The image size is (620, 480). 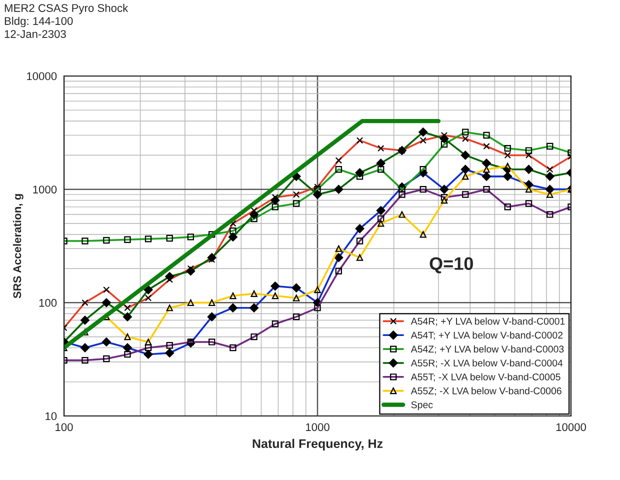 I want to click on x-tick-label: 100, so click(x=64, y=427).